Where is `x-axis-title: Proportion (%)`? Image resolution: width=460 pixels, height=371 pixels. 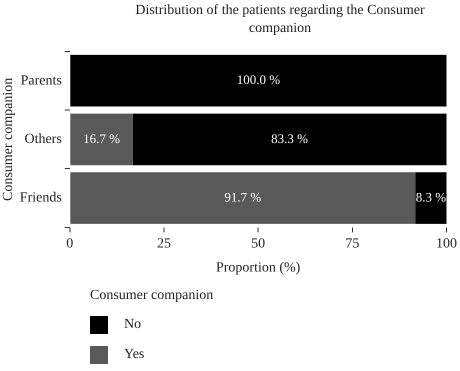 x-axis-title: Proportion (%) is located at coordinates (258, 268).